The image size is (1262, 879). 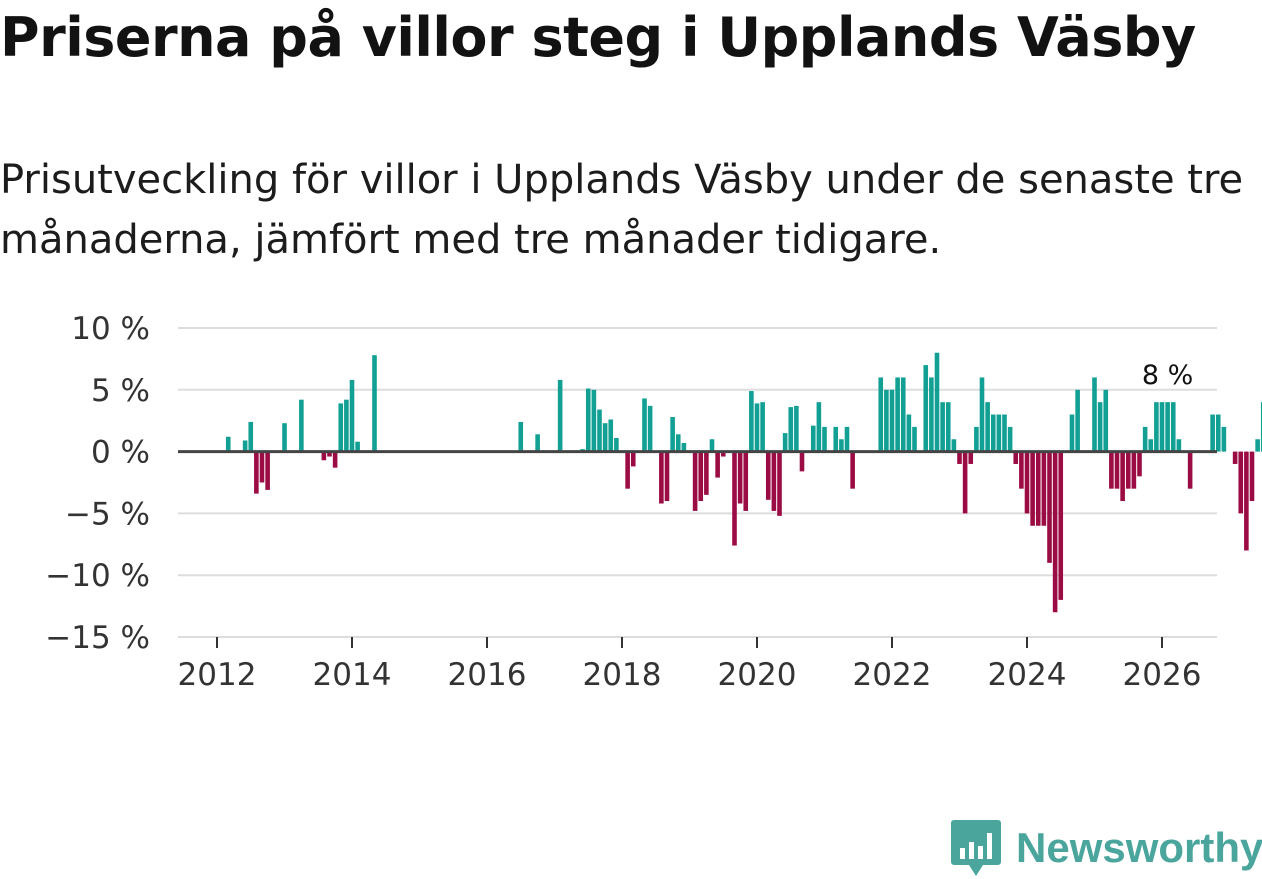 I want to click on x-tick-label: 2018, so click(x=622, y=675).